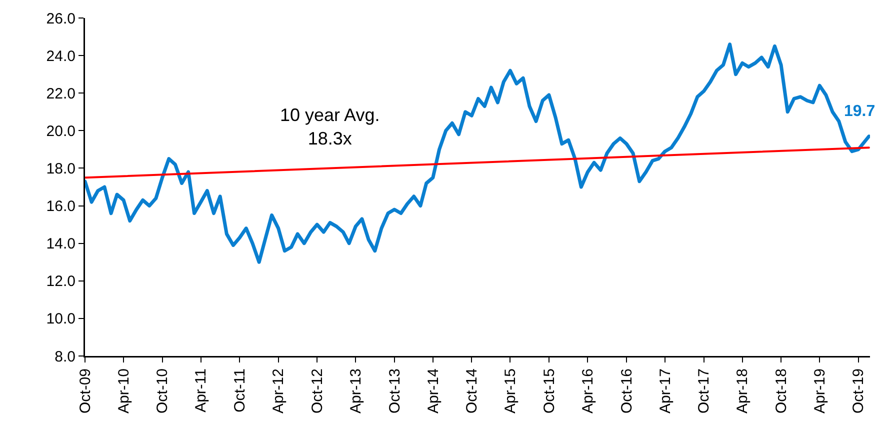  Describe the element at coordinates (860, 111) in the screenshot. I see `annotation: 19.7` at that location.